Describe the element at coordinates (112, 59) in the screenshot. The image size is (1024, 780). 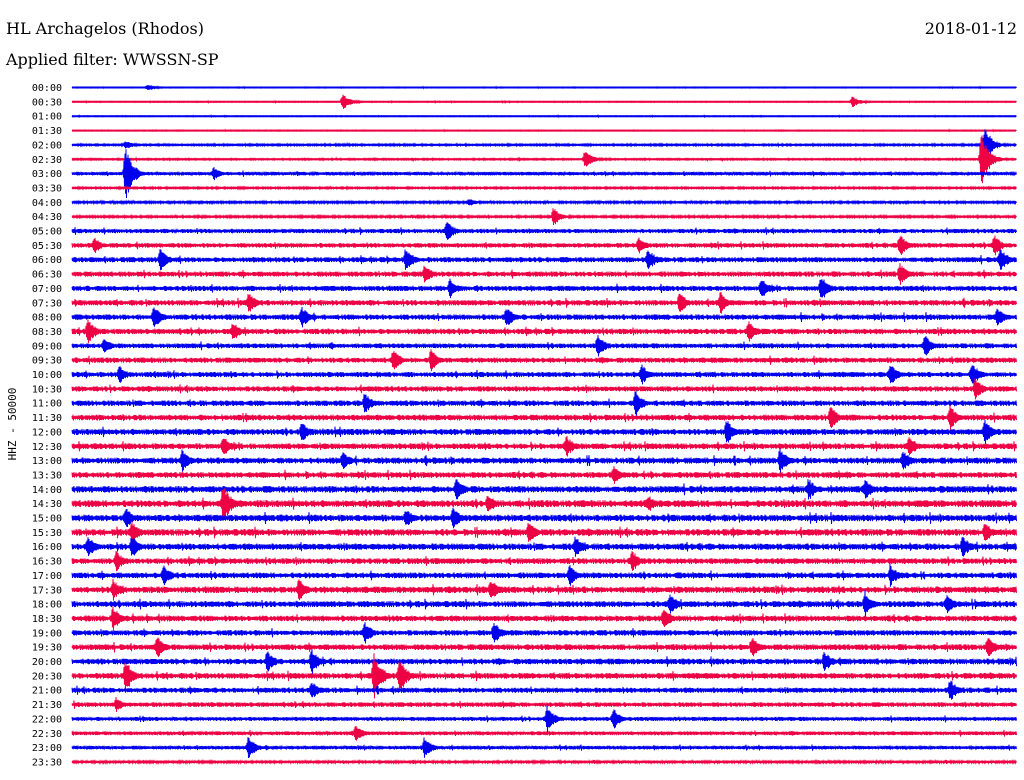
I see `chart-subtitle: Applied filter: WWSSN-SP` at that location.